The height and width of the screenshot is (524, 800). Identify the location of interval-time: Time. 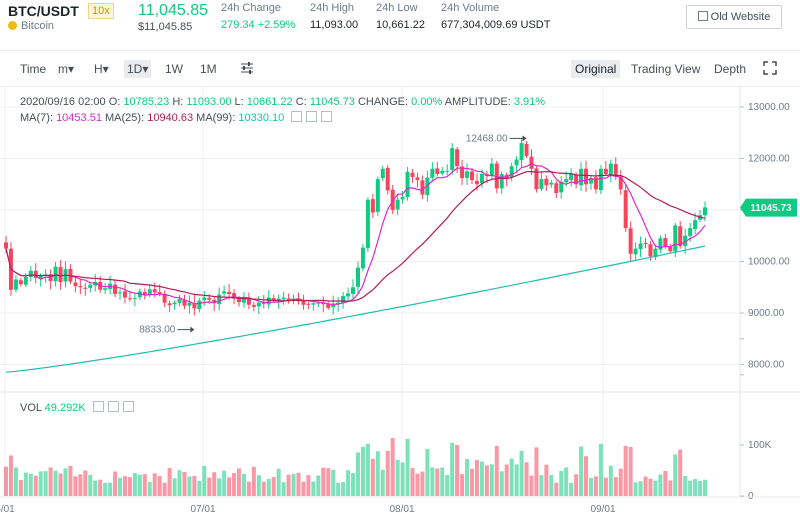
(33, 69).